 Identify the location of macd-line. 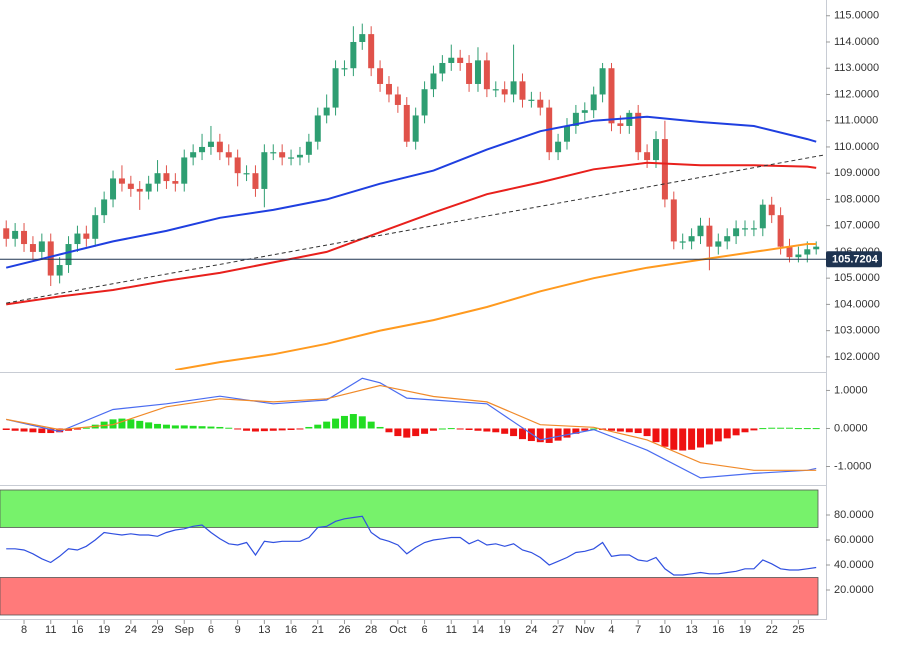
(411, 427).